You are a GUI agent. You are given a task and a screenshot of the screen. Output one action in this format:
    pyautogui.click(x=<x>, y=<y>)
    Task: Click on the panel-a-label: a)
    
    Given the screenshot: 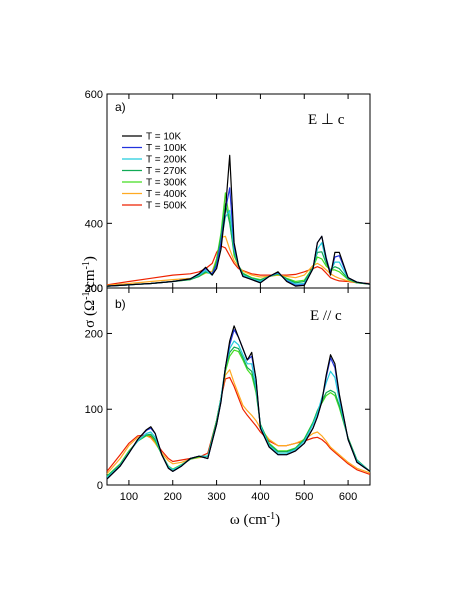 What is the action you would take?
    pyautogui.click(x=120, y=107)
    